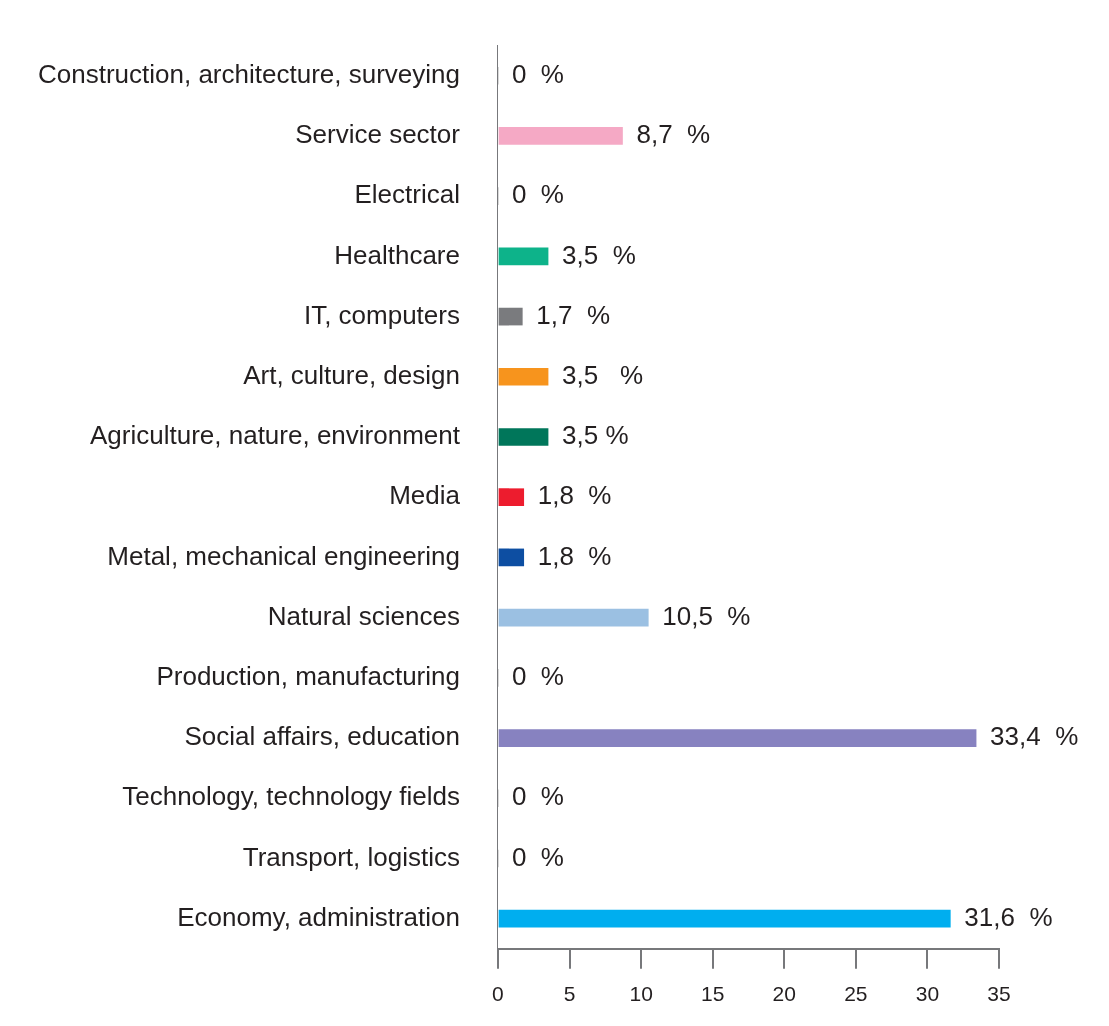 Image resolution: width=1109 pixels, height=1026 pixels. I want to click on y-tick-label: Economy, administration, so click(318, 916).